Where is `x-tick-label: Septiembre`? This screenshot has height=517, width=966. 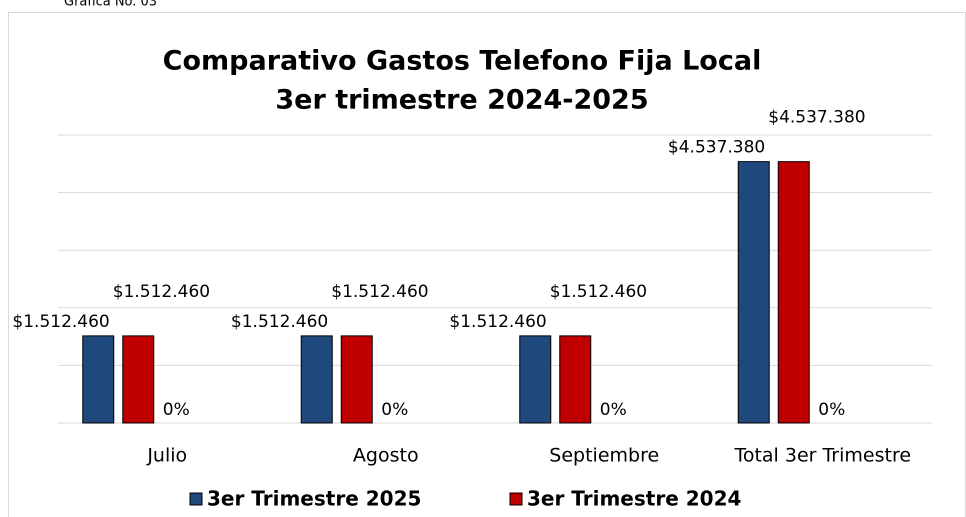
x-tick-label: Septiembre is located at coordinates (604, 456).